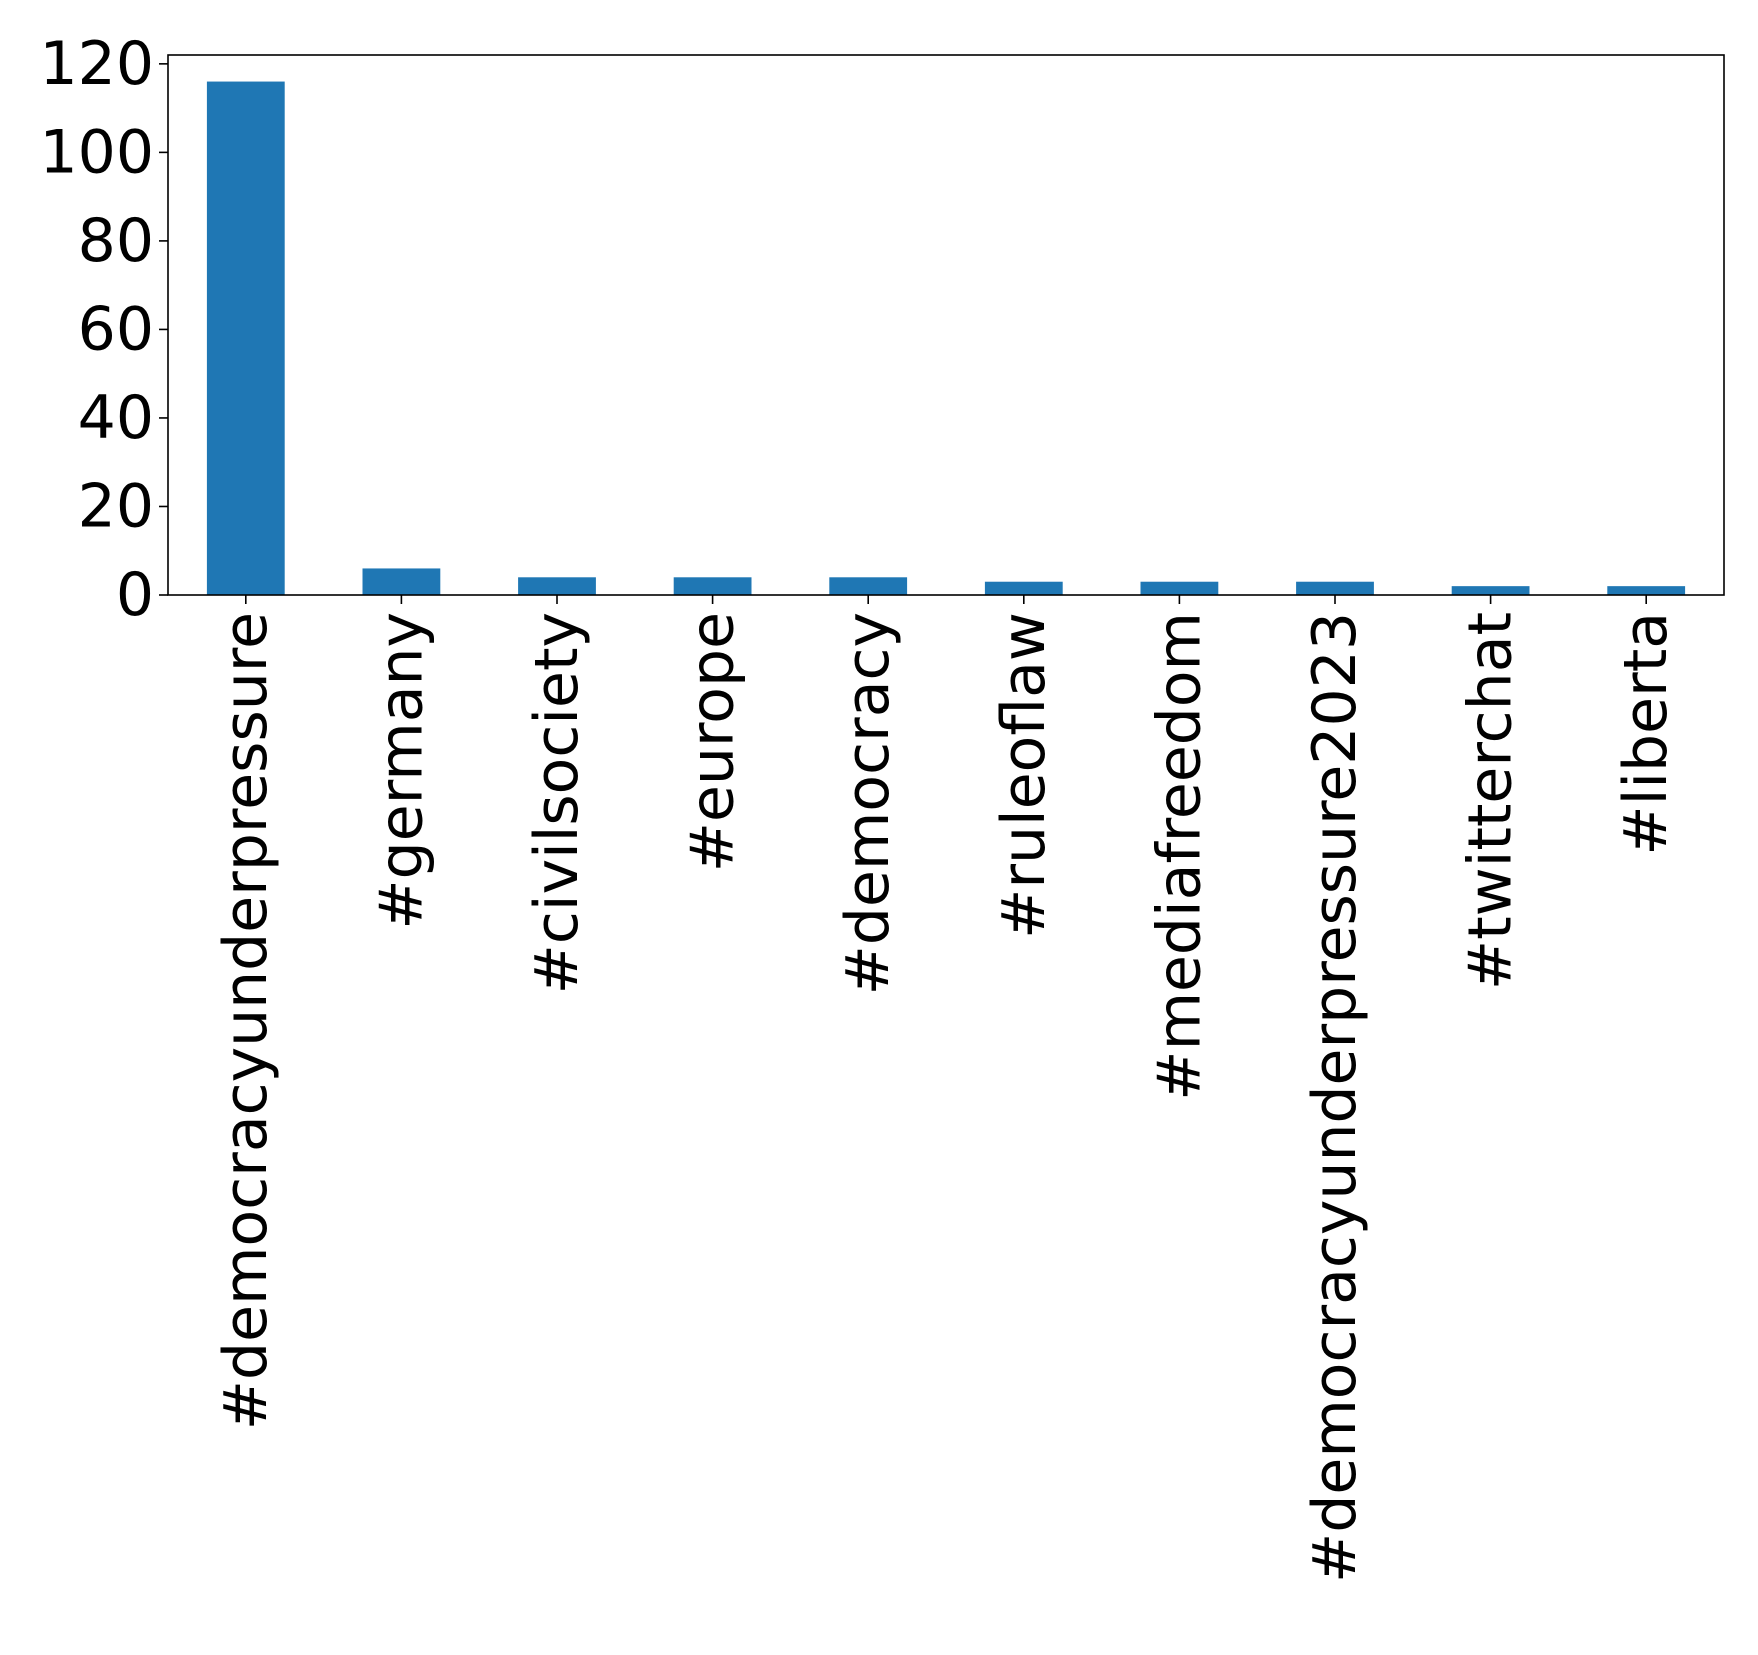 This screenshot has width=1758, height=1655. What do you see at coordinates (246, 1021) in the screenshot?
I see `x-tick-label: #democracyunderpressure` at bounding box center [246, 1021].